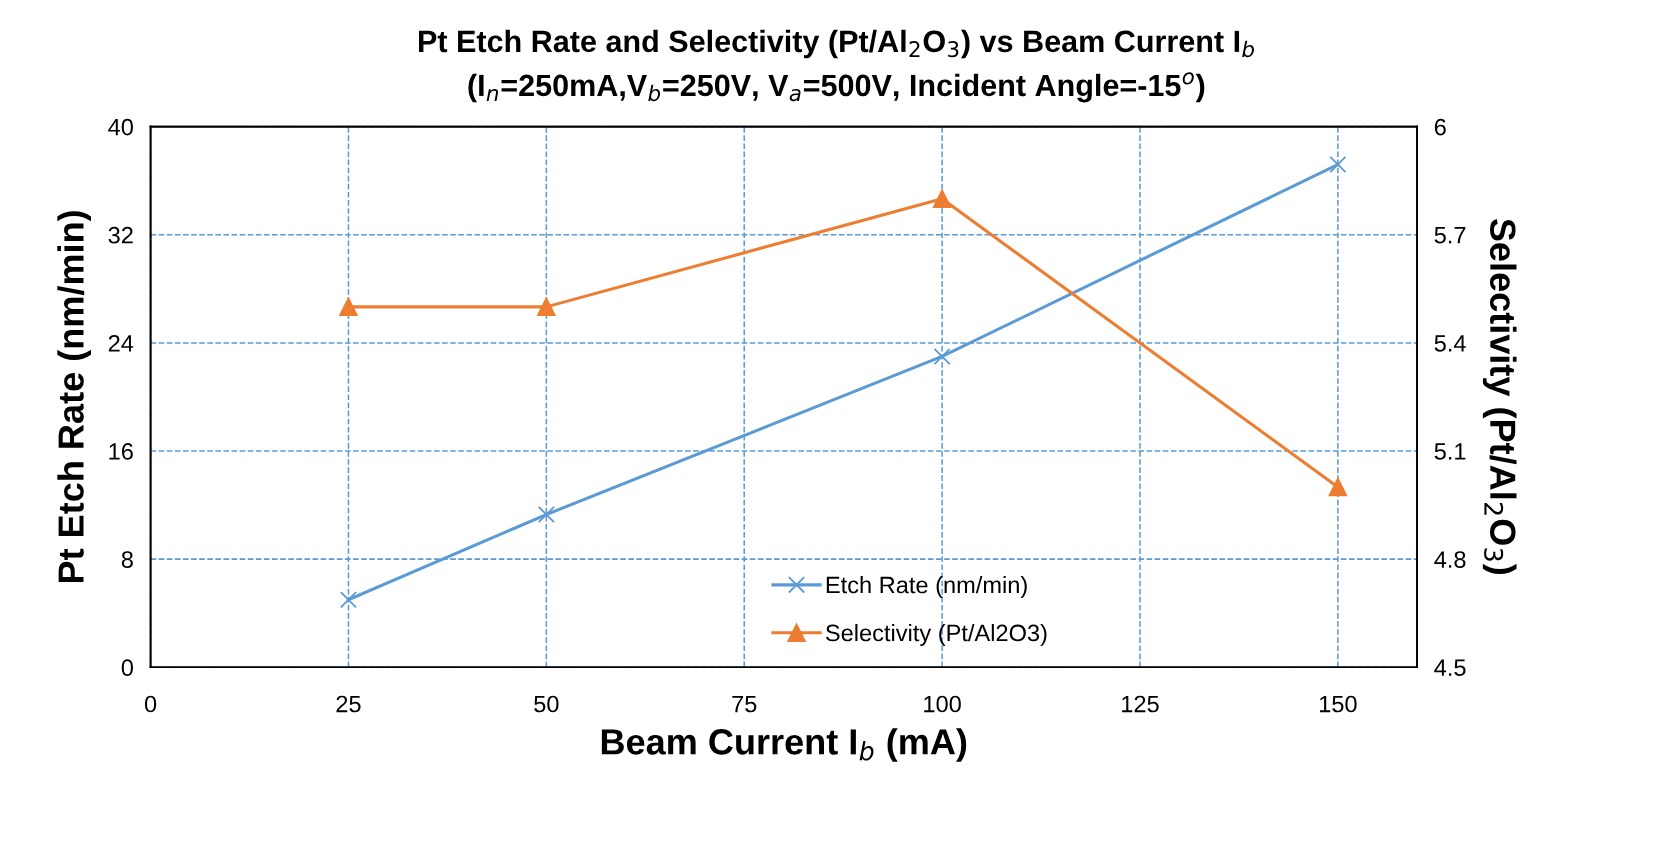 The width and height of the screenshot is (1673, 850). I want to click on text: (I$_{n}$=250mA,V$_{b}$=250V, V$_{a}$=500V, Incident Angle=-15$^{o}$), so click(836, 87).